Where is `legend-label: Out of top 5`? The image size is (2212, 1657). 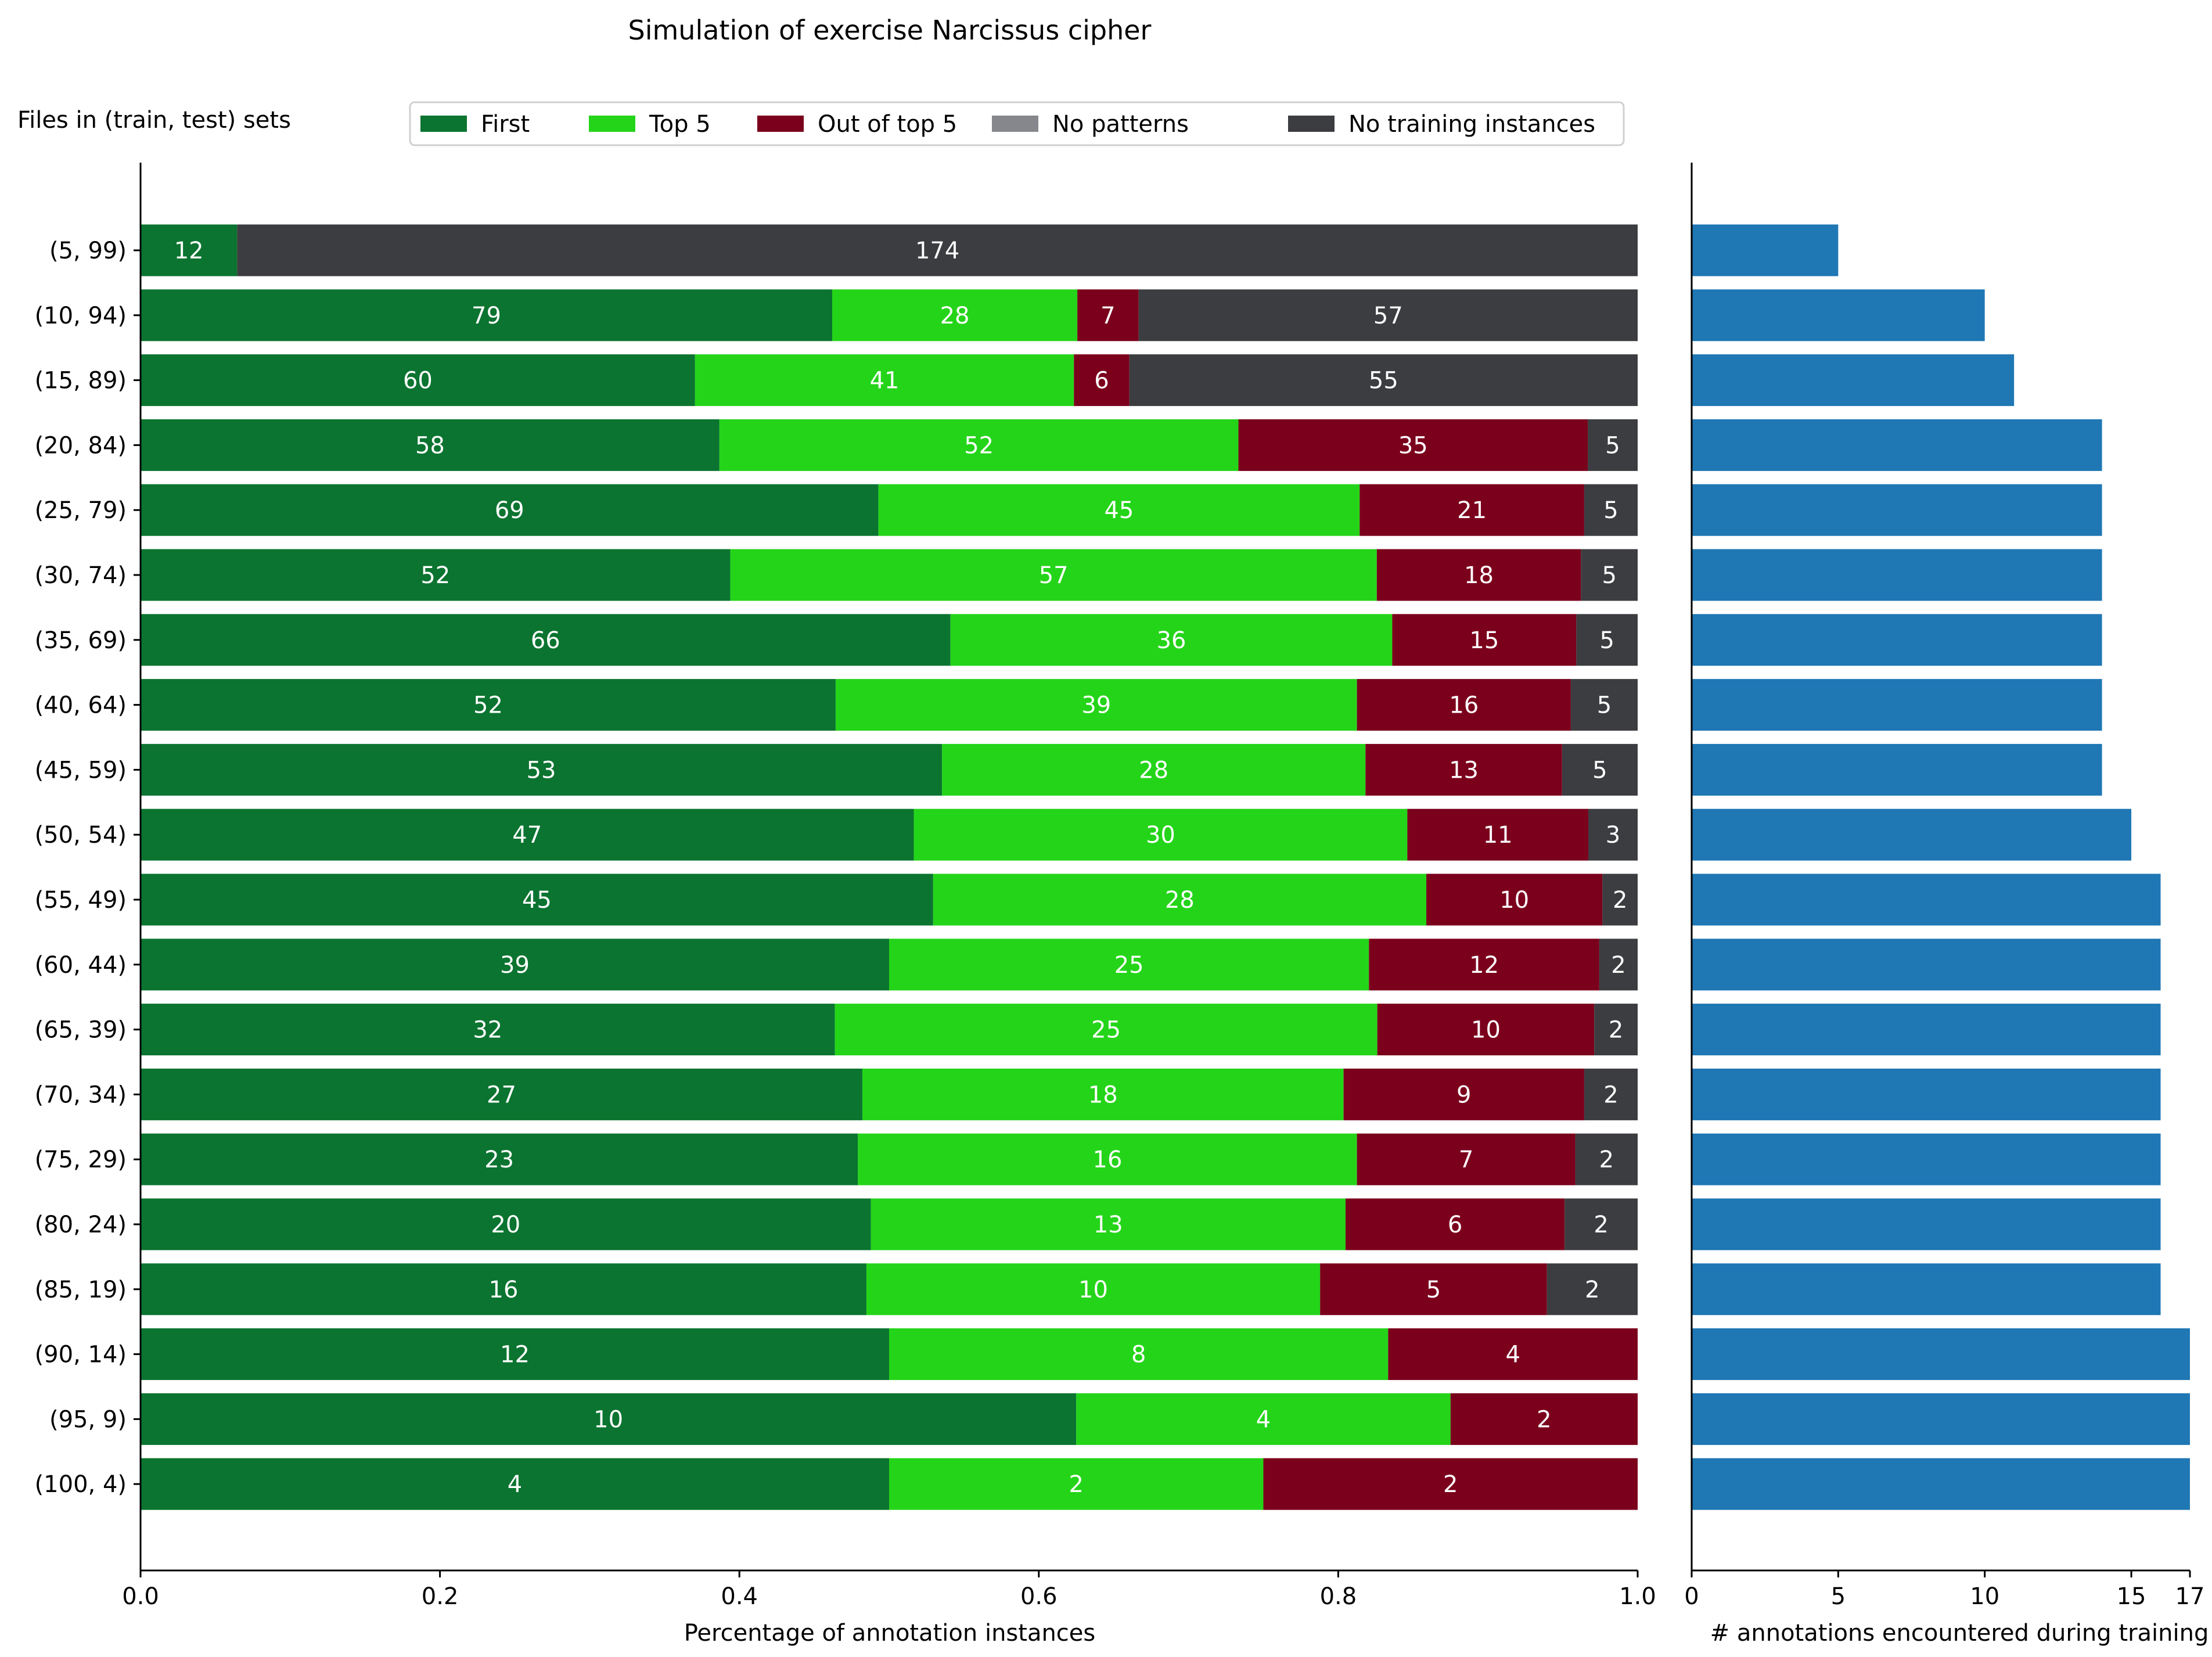 legend-label: Out of top 5 is located at coordinates (887, 124).